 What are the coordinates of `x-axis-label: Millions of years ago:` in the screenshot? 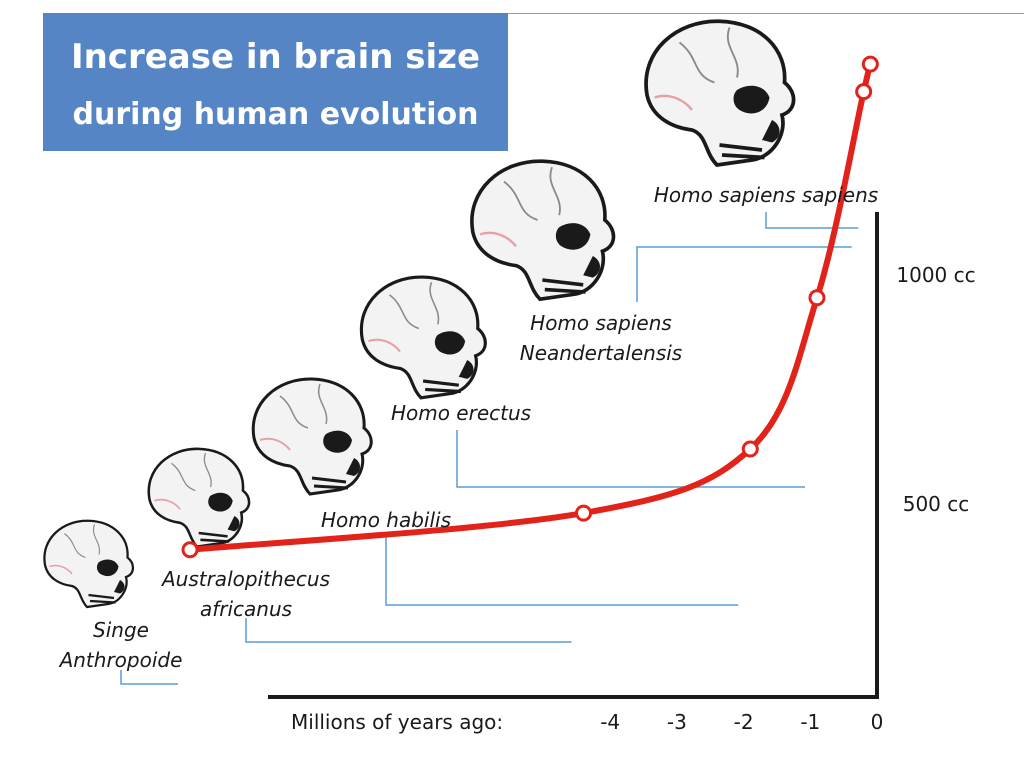 It's located at (397, 722).